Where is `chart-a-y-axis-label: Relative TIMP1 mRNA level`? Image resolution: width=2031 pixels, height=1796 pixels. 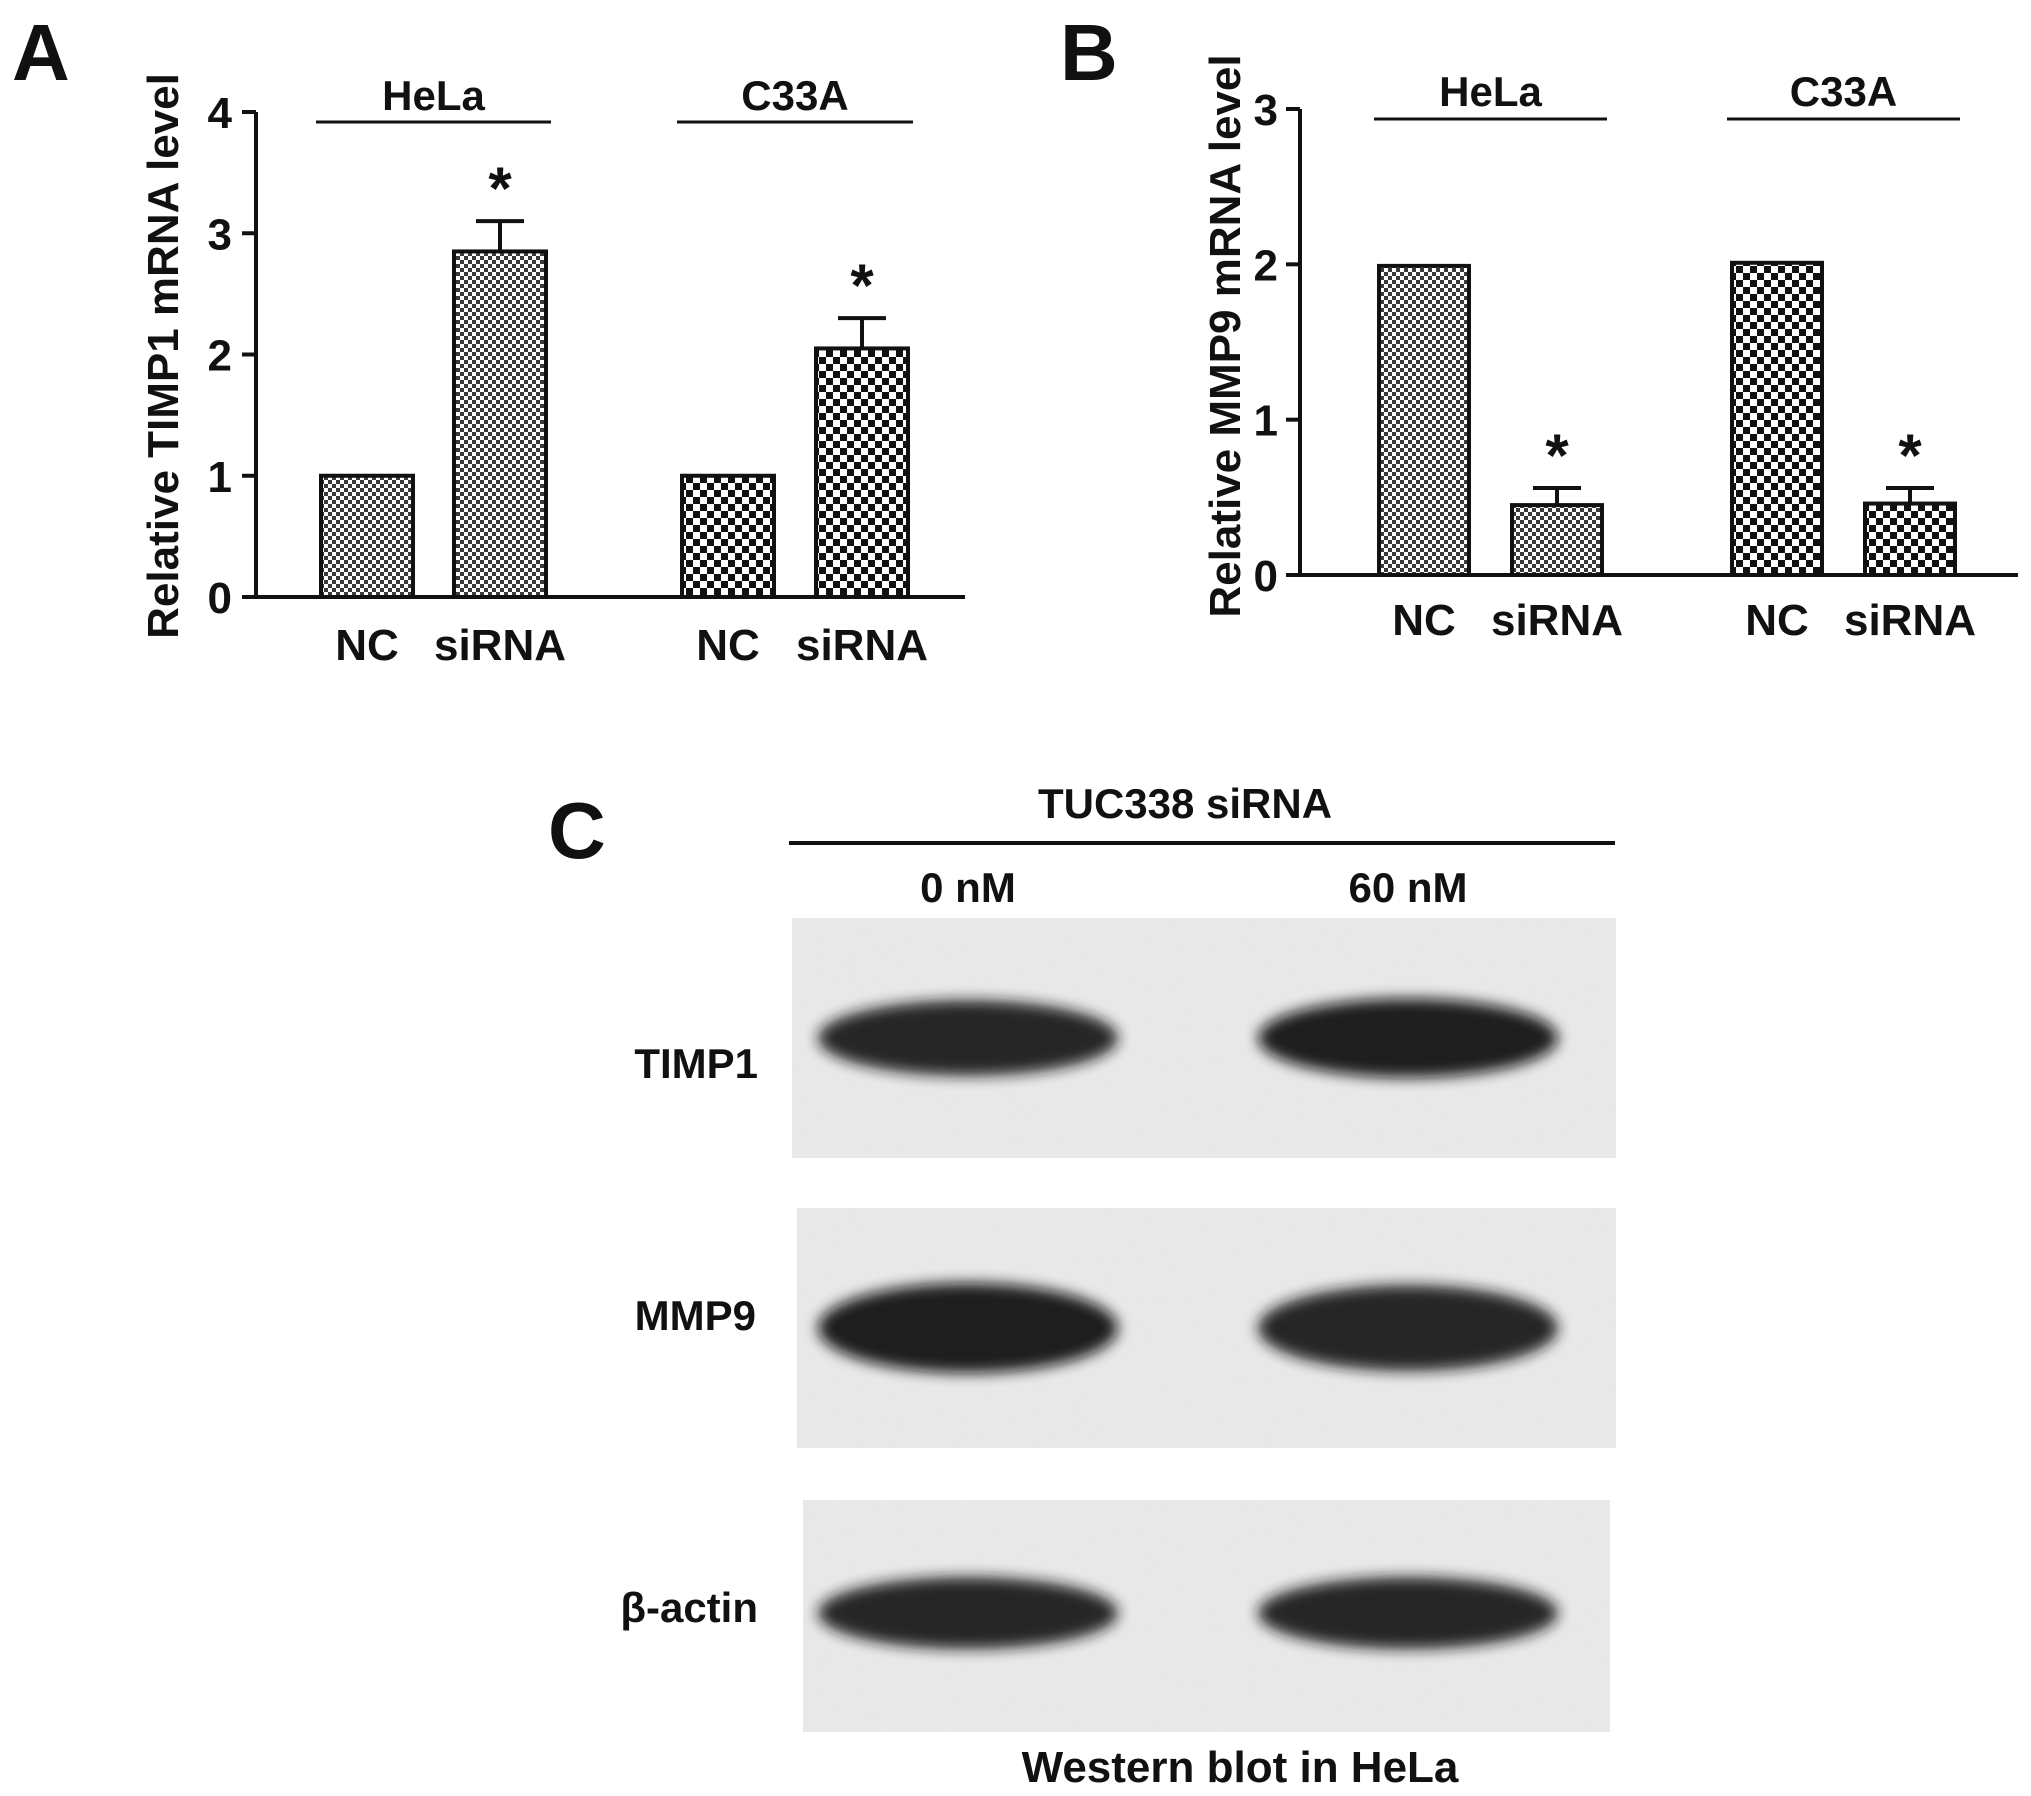 chart-a-y-axis-label: Relative TIMP1 mRNA level is located at coordinates (163, 356).